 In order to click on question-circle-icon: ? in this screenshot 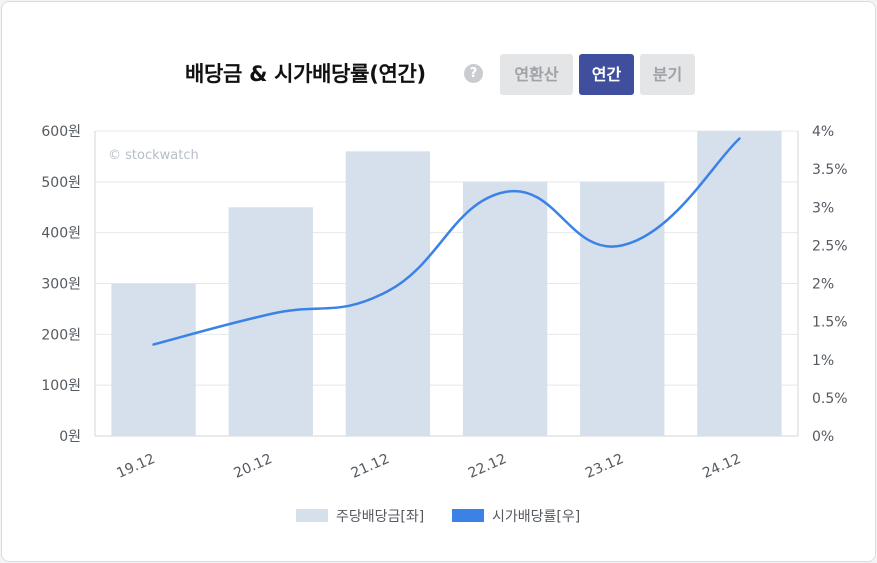, I will do `click(473, 73)`.